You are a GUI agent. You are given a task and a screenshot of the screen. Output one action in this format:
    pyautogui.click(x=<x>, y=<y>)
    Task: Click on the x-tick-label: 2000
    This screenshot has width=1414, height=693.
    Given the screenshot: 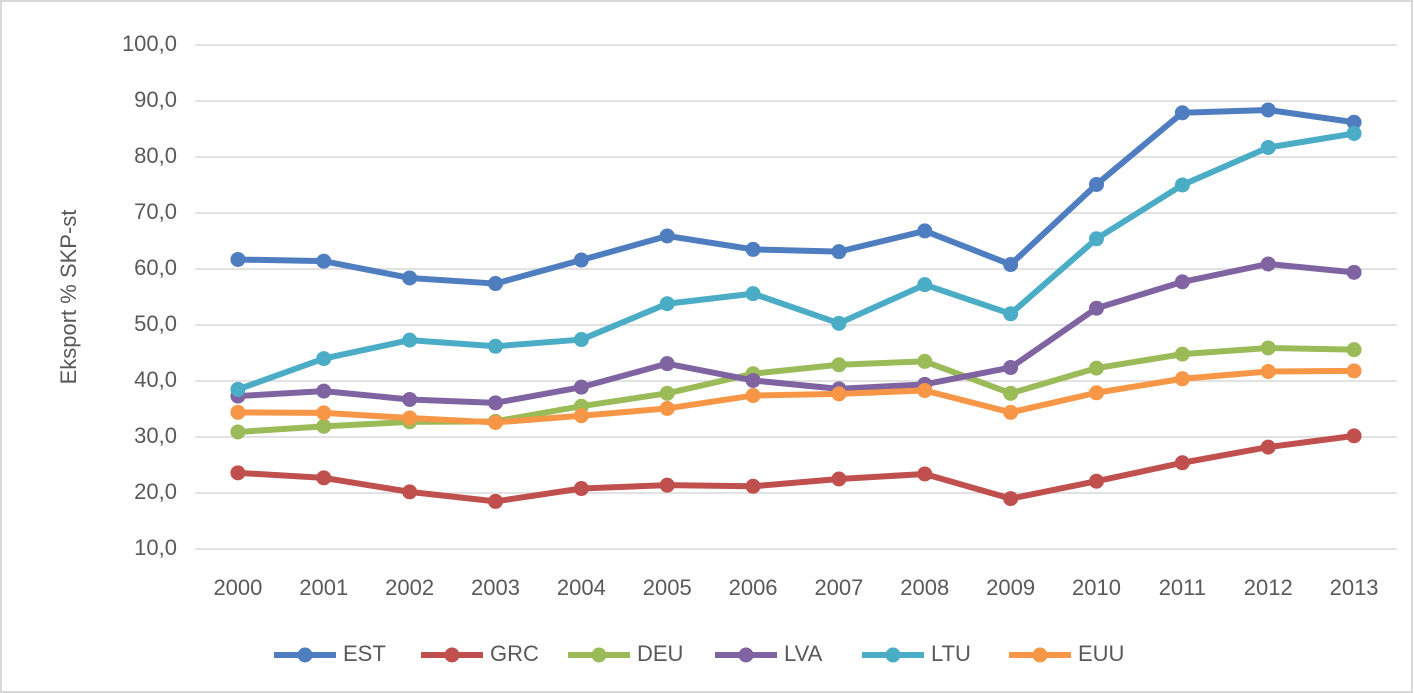 What is the action you would take?
    pyautogui.click(x=237, y=587)
    